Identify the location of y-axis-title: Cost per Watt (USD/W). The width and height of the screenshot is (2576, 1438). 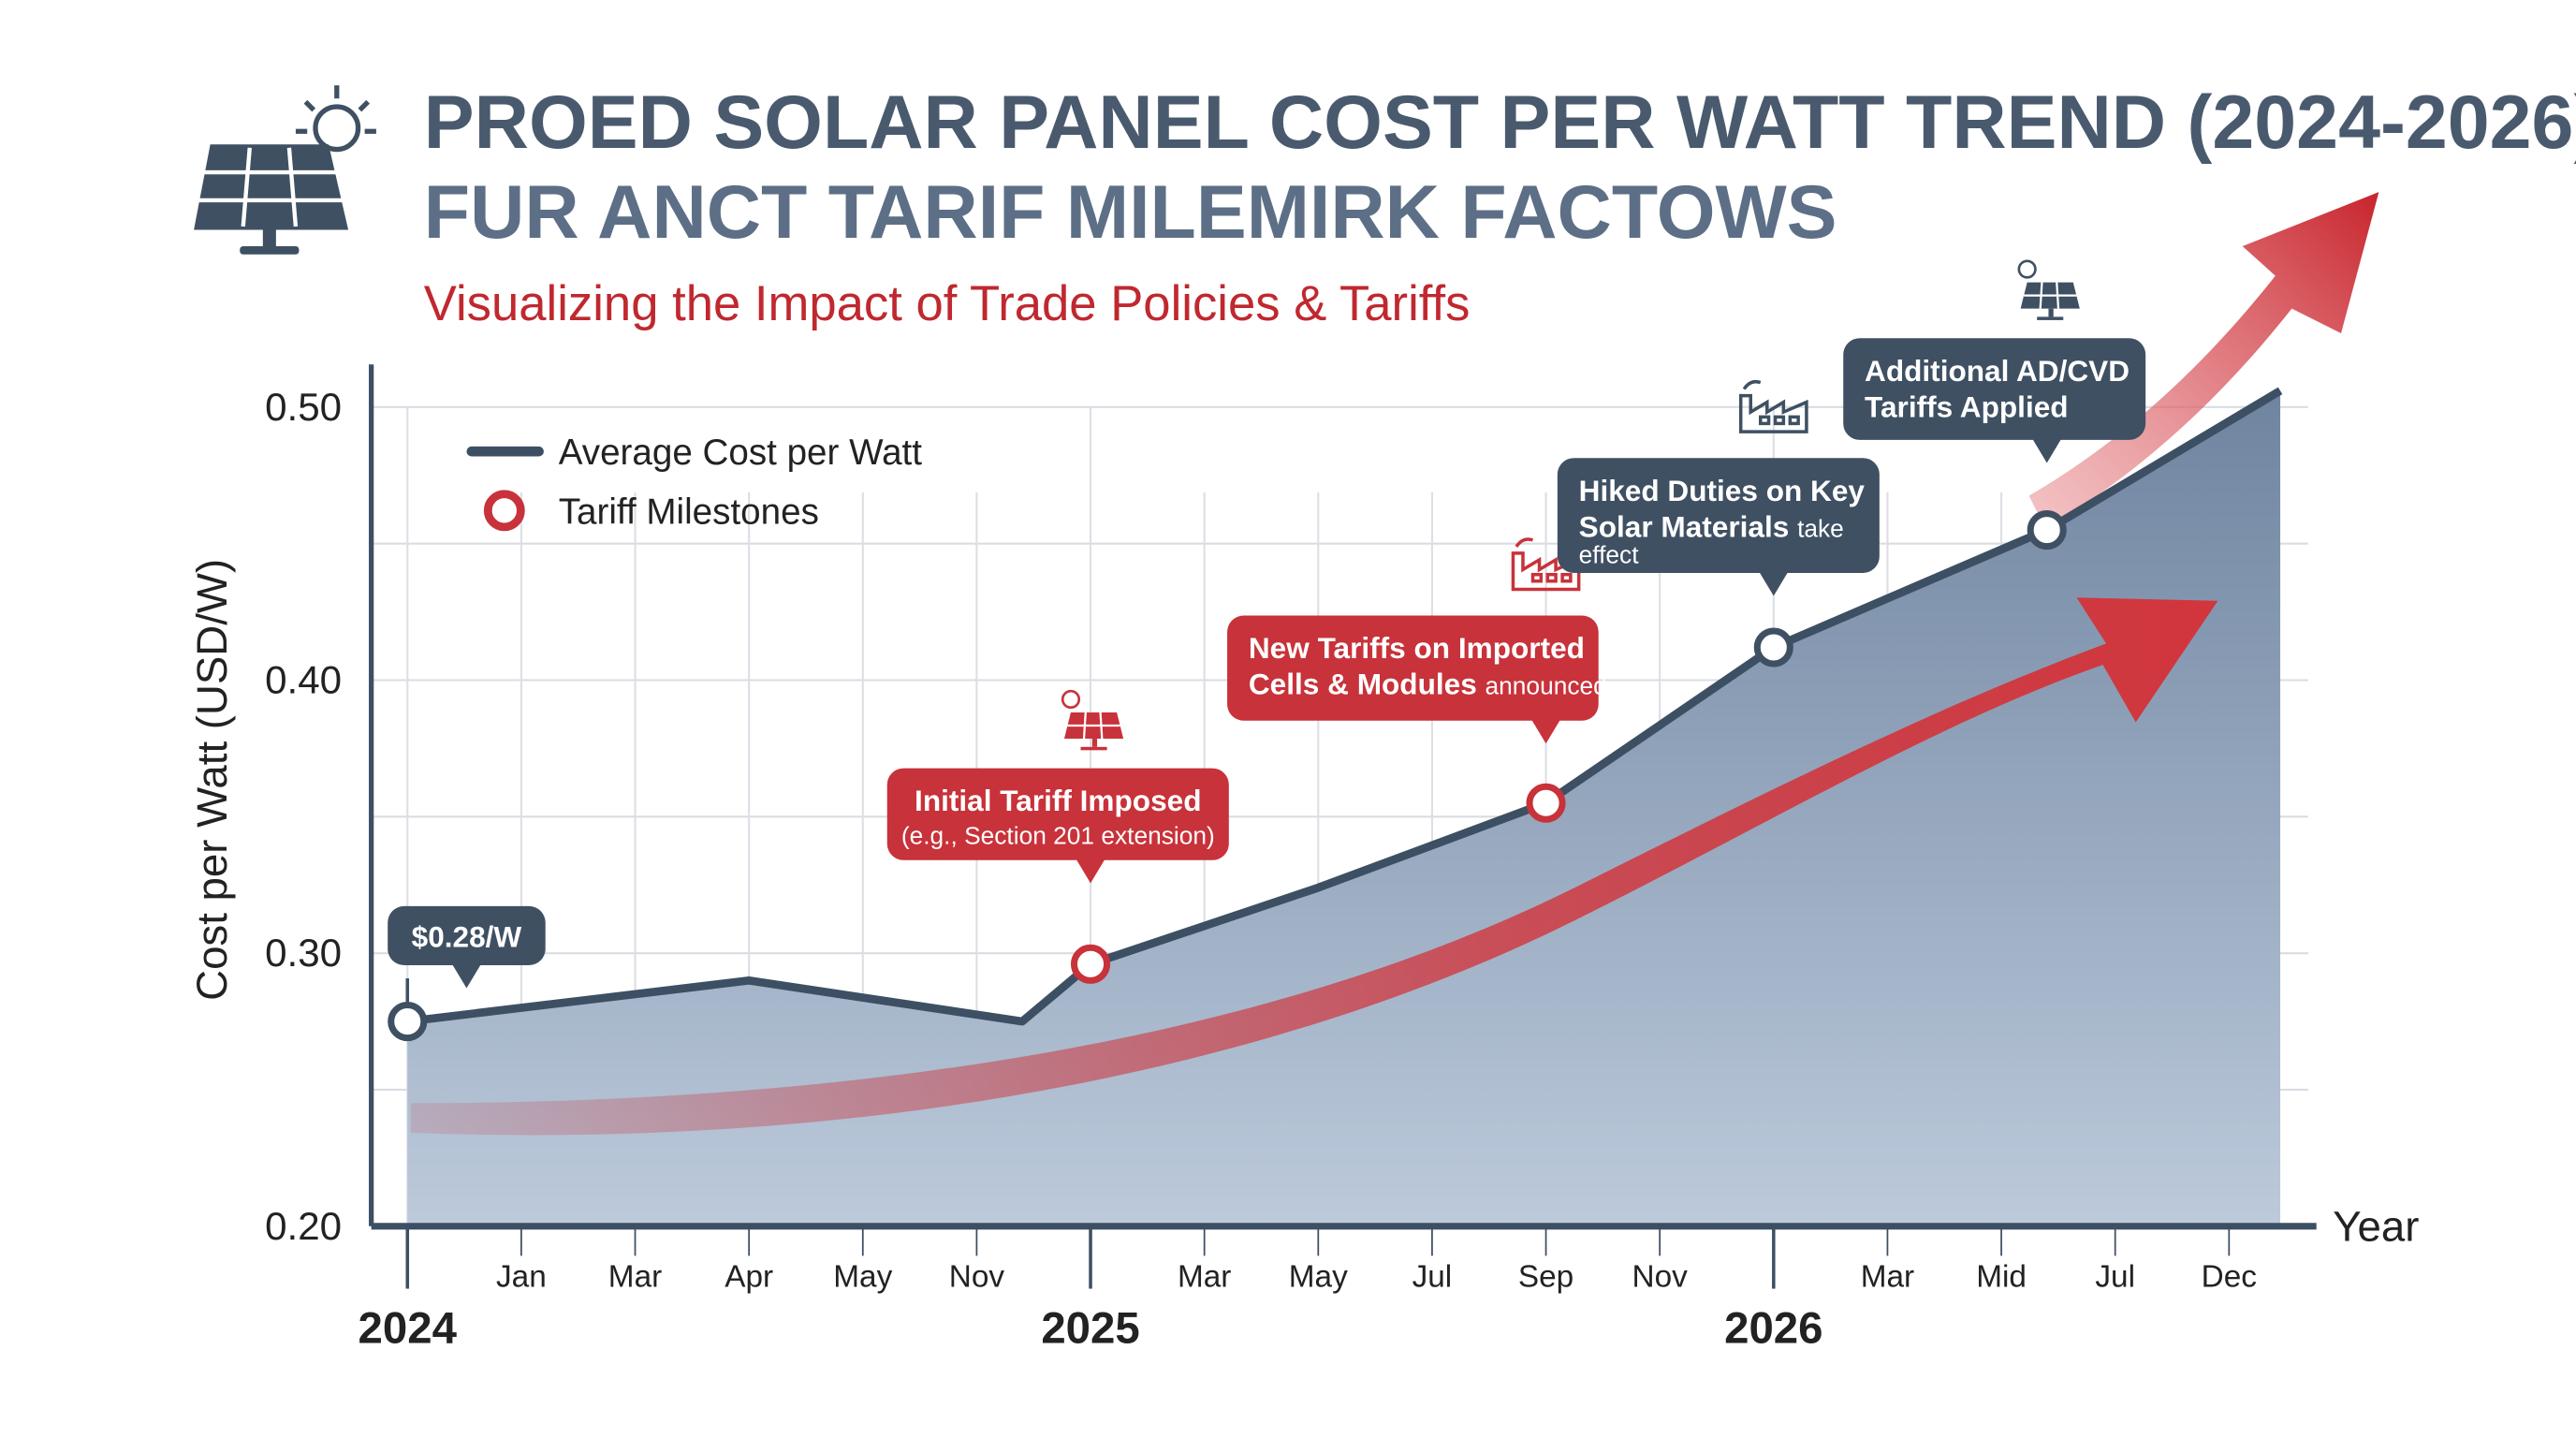
(212, 780).